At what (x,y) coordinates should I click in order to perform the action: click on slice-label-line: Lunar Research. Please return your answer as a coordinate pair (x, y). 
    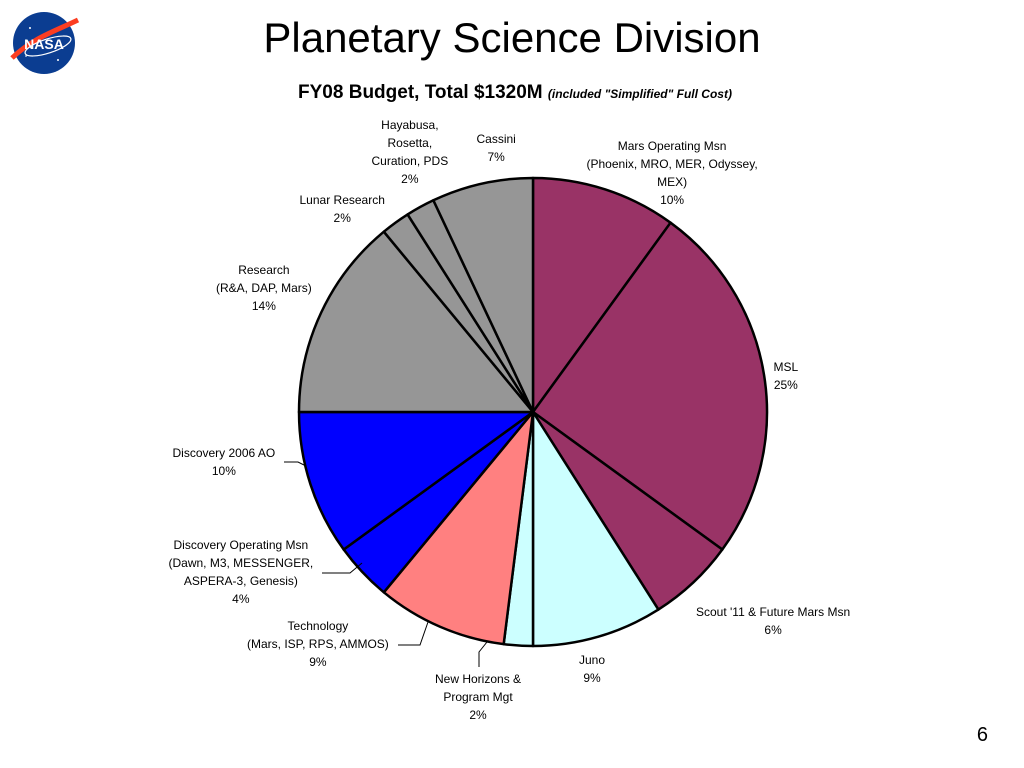
    Looking at the image, I should click on (342, 200).